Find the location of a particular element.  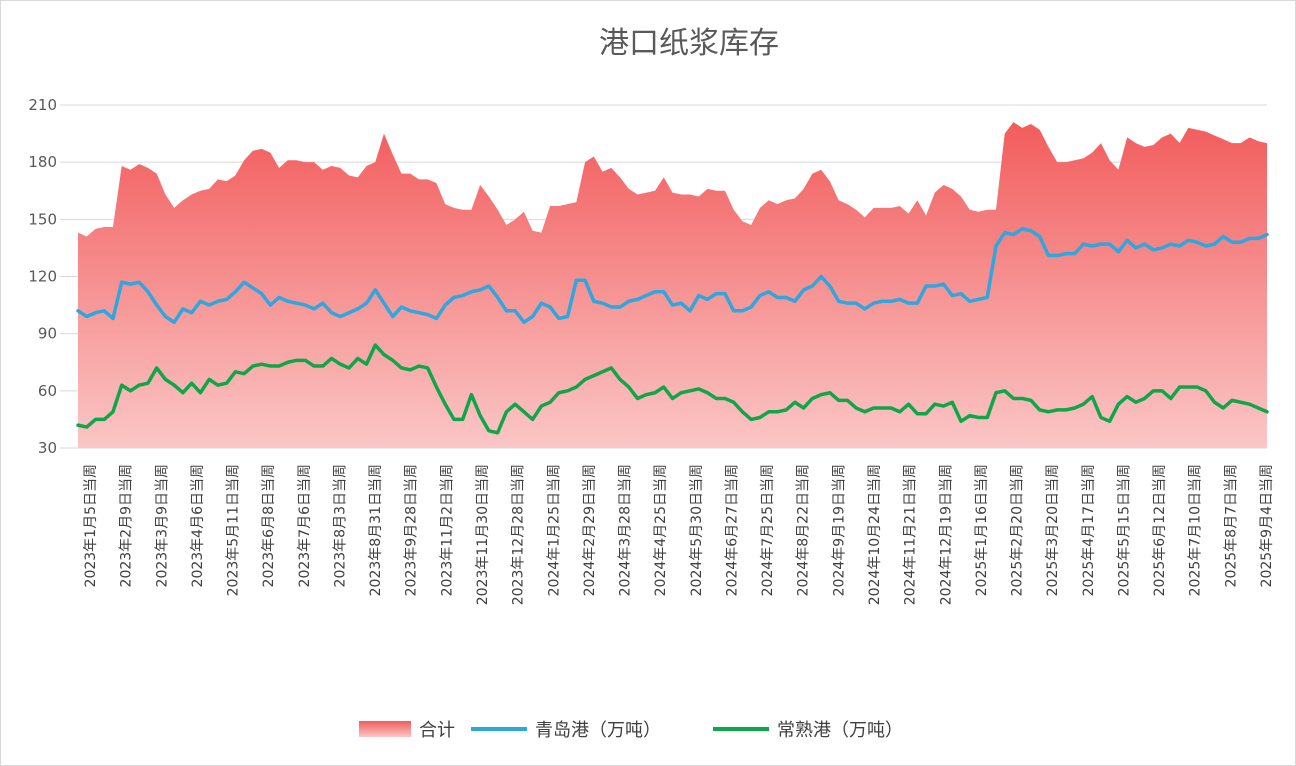

x-tick-label: 2023年4月6日当周 is located at coordinates (198, 525).